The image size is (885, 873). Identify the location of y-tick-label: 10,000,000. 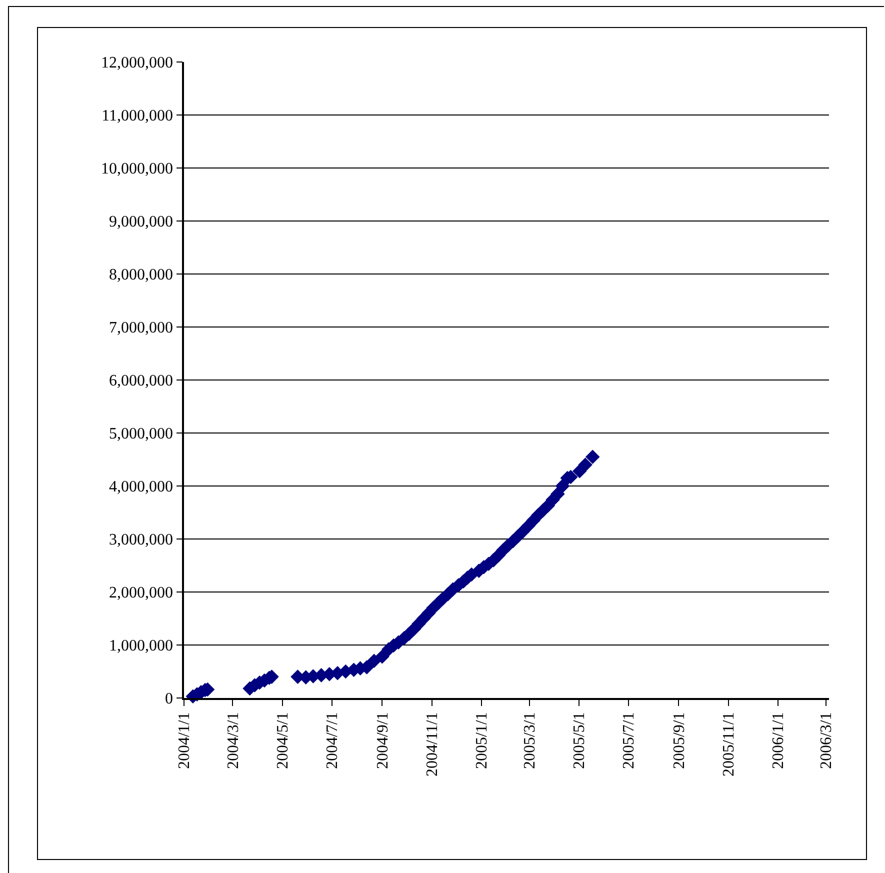
(137, 169).